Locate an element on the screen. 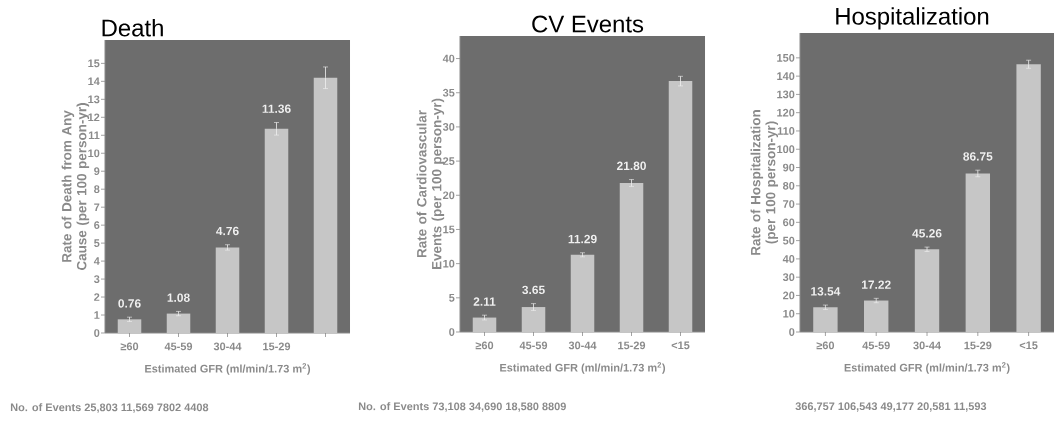 The image size is (1062, 429). data-label: 11.36 is located at coordinates (276, 108).